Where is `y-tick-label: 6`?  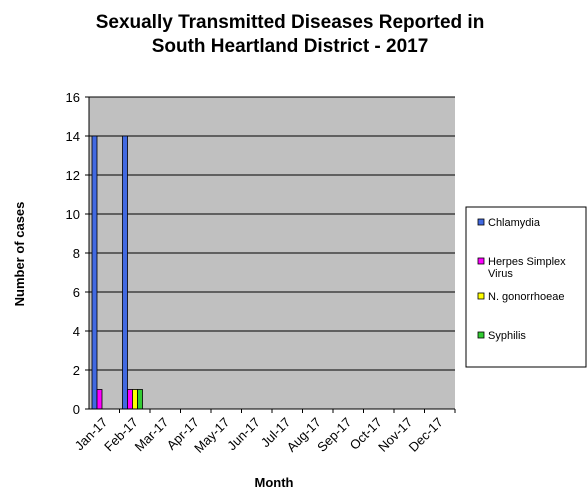 y-tick-label: 6 is located at coordinates (76, 292).